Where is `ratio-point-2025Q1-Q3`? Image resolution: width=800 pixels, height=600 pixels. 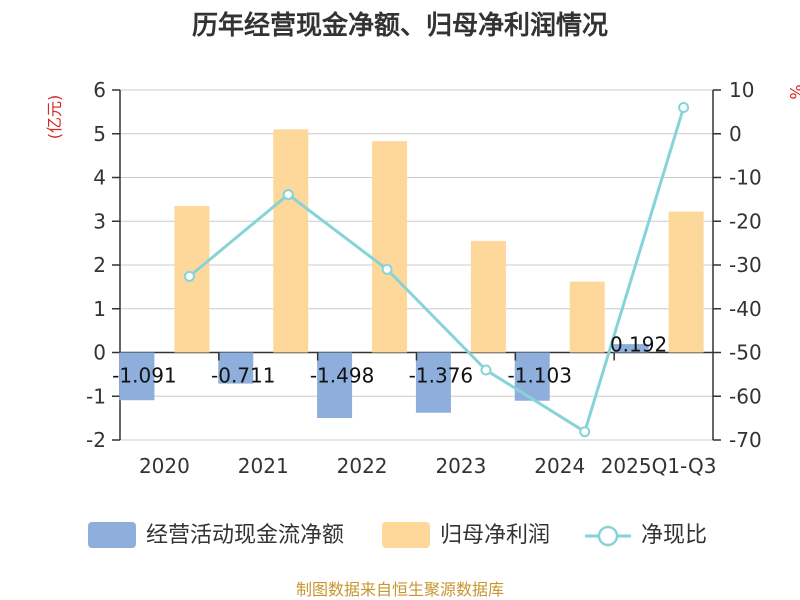 ratio-point-2025Q1-Q3 is located at coordinates (684, 107).